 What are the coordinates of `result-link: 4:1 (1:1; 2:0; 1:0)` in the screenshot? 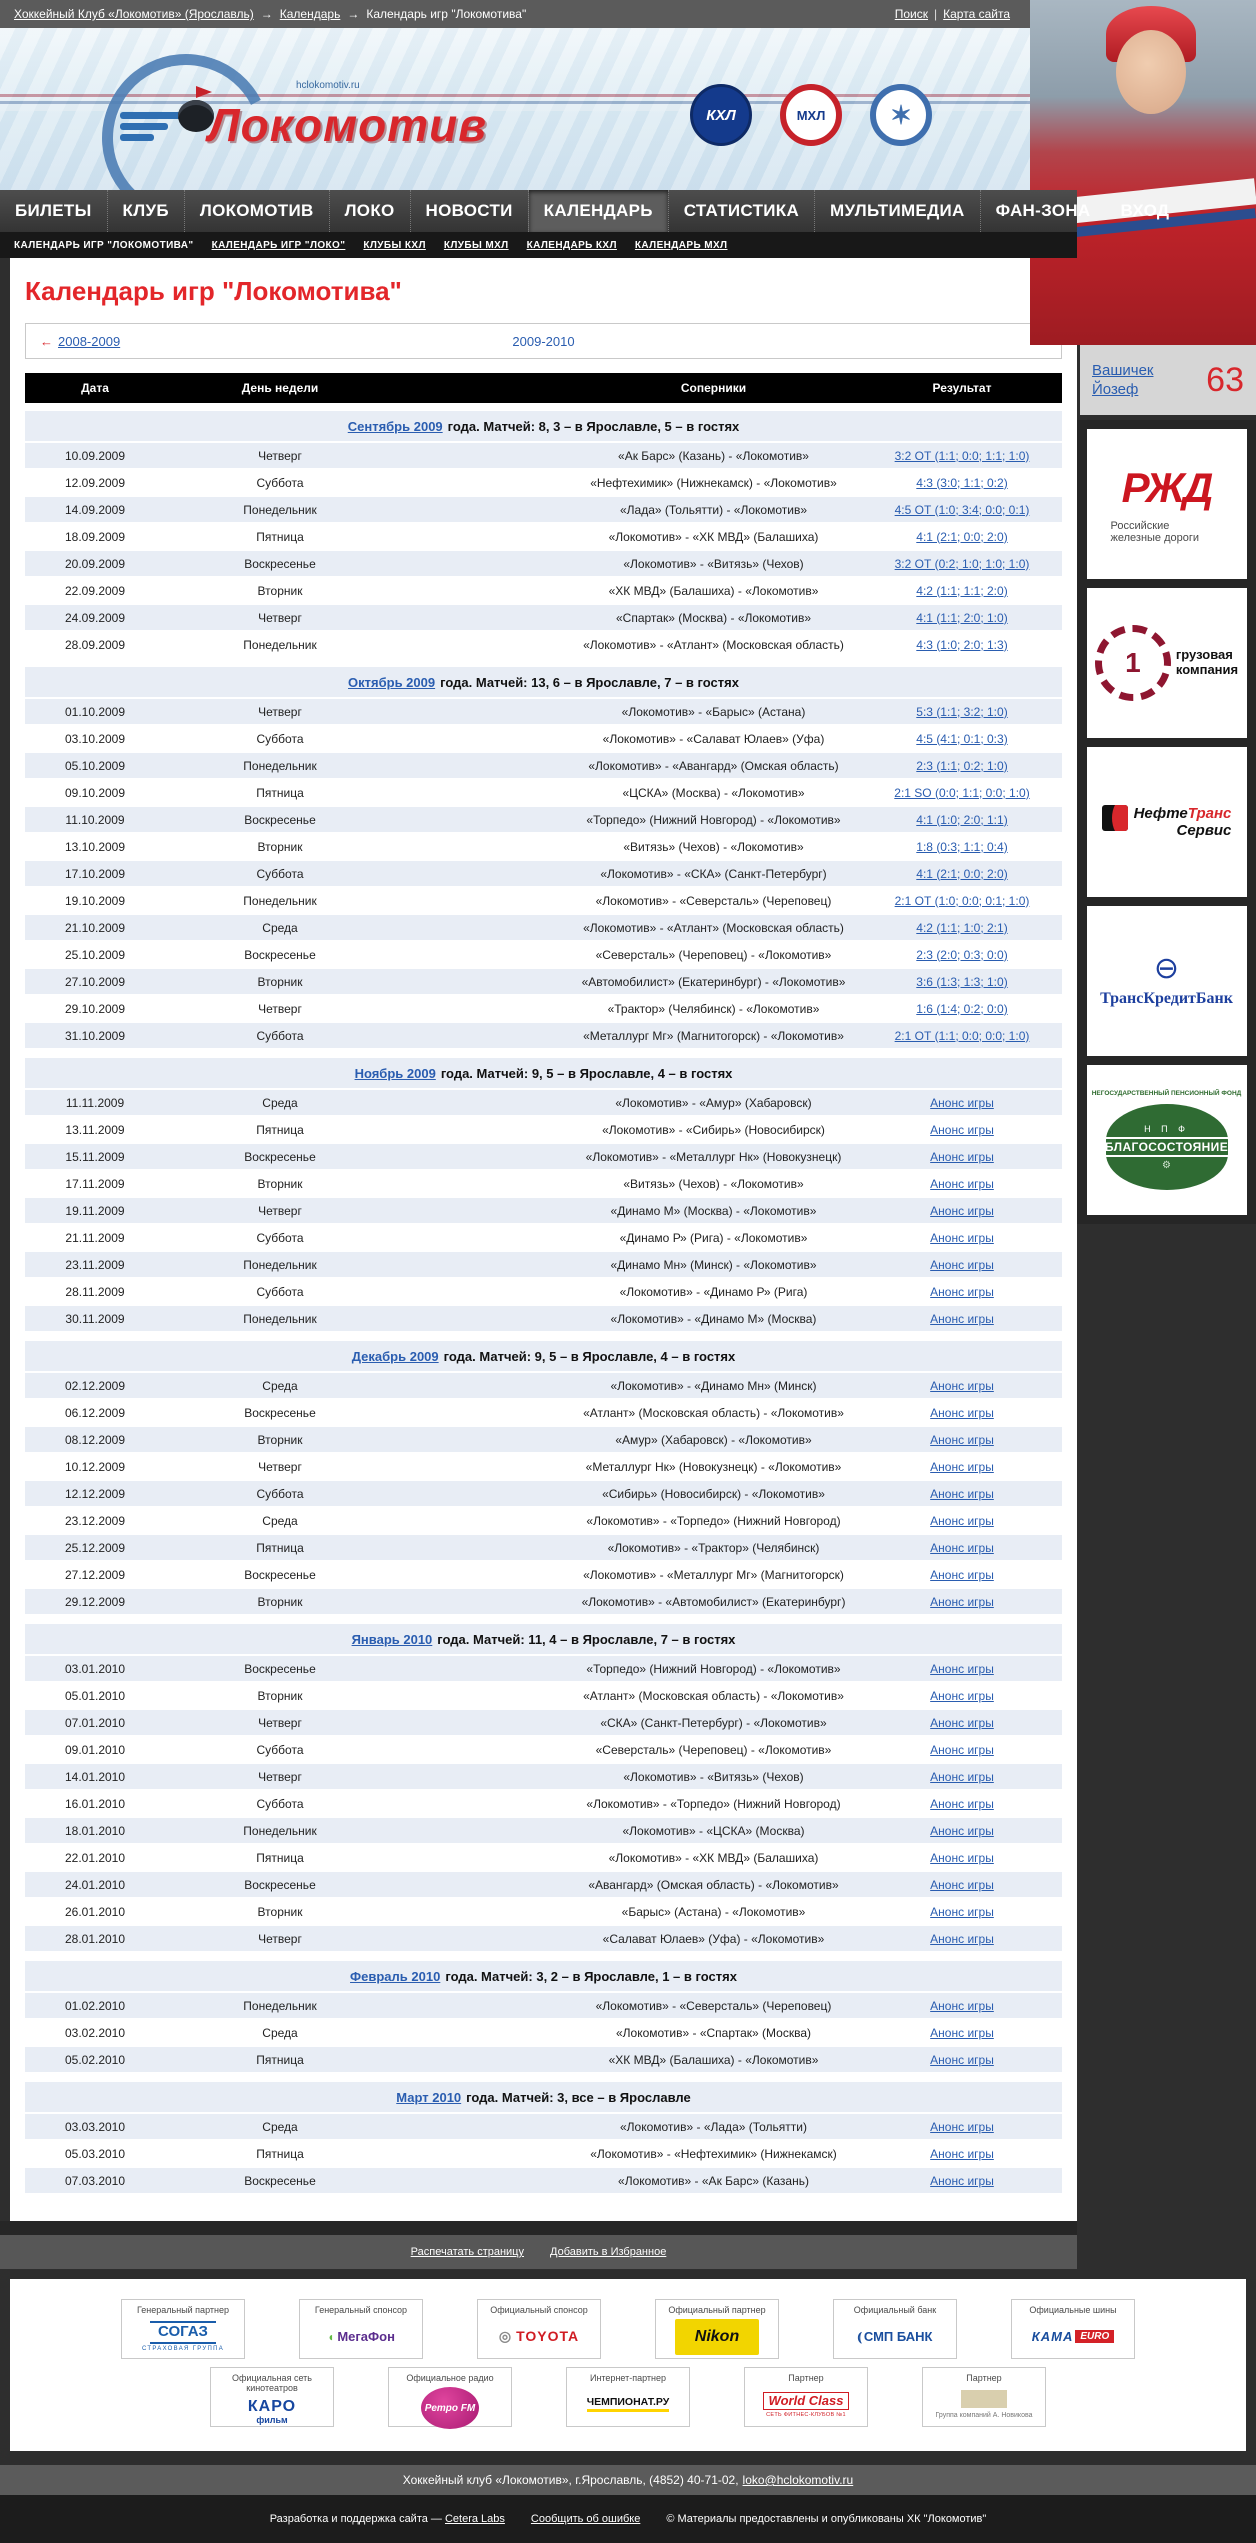 It's located at (962, 617).